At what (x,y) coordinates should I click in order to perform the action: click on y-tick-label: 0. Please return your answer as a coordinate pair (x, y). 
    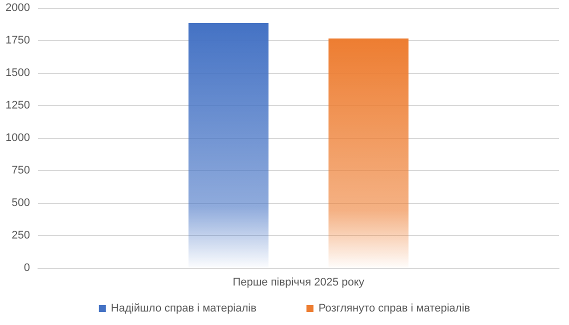
    Looking at the image, I should click on (27, 268).